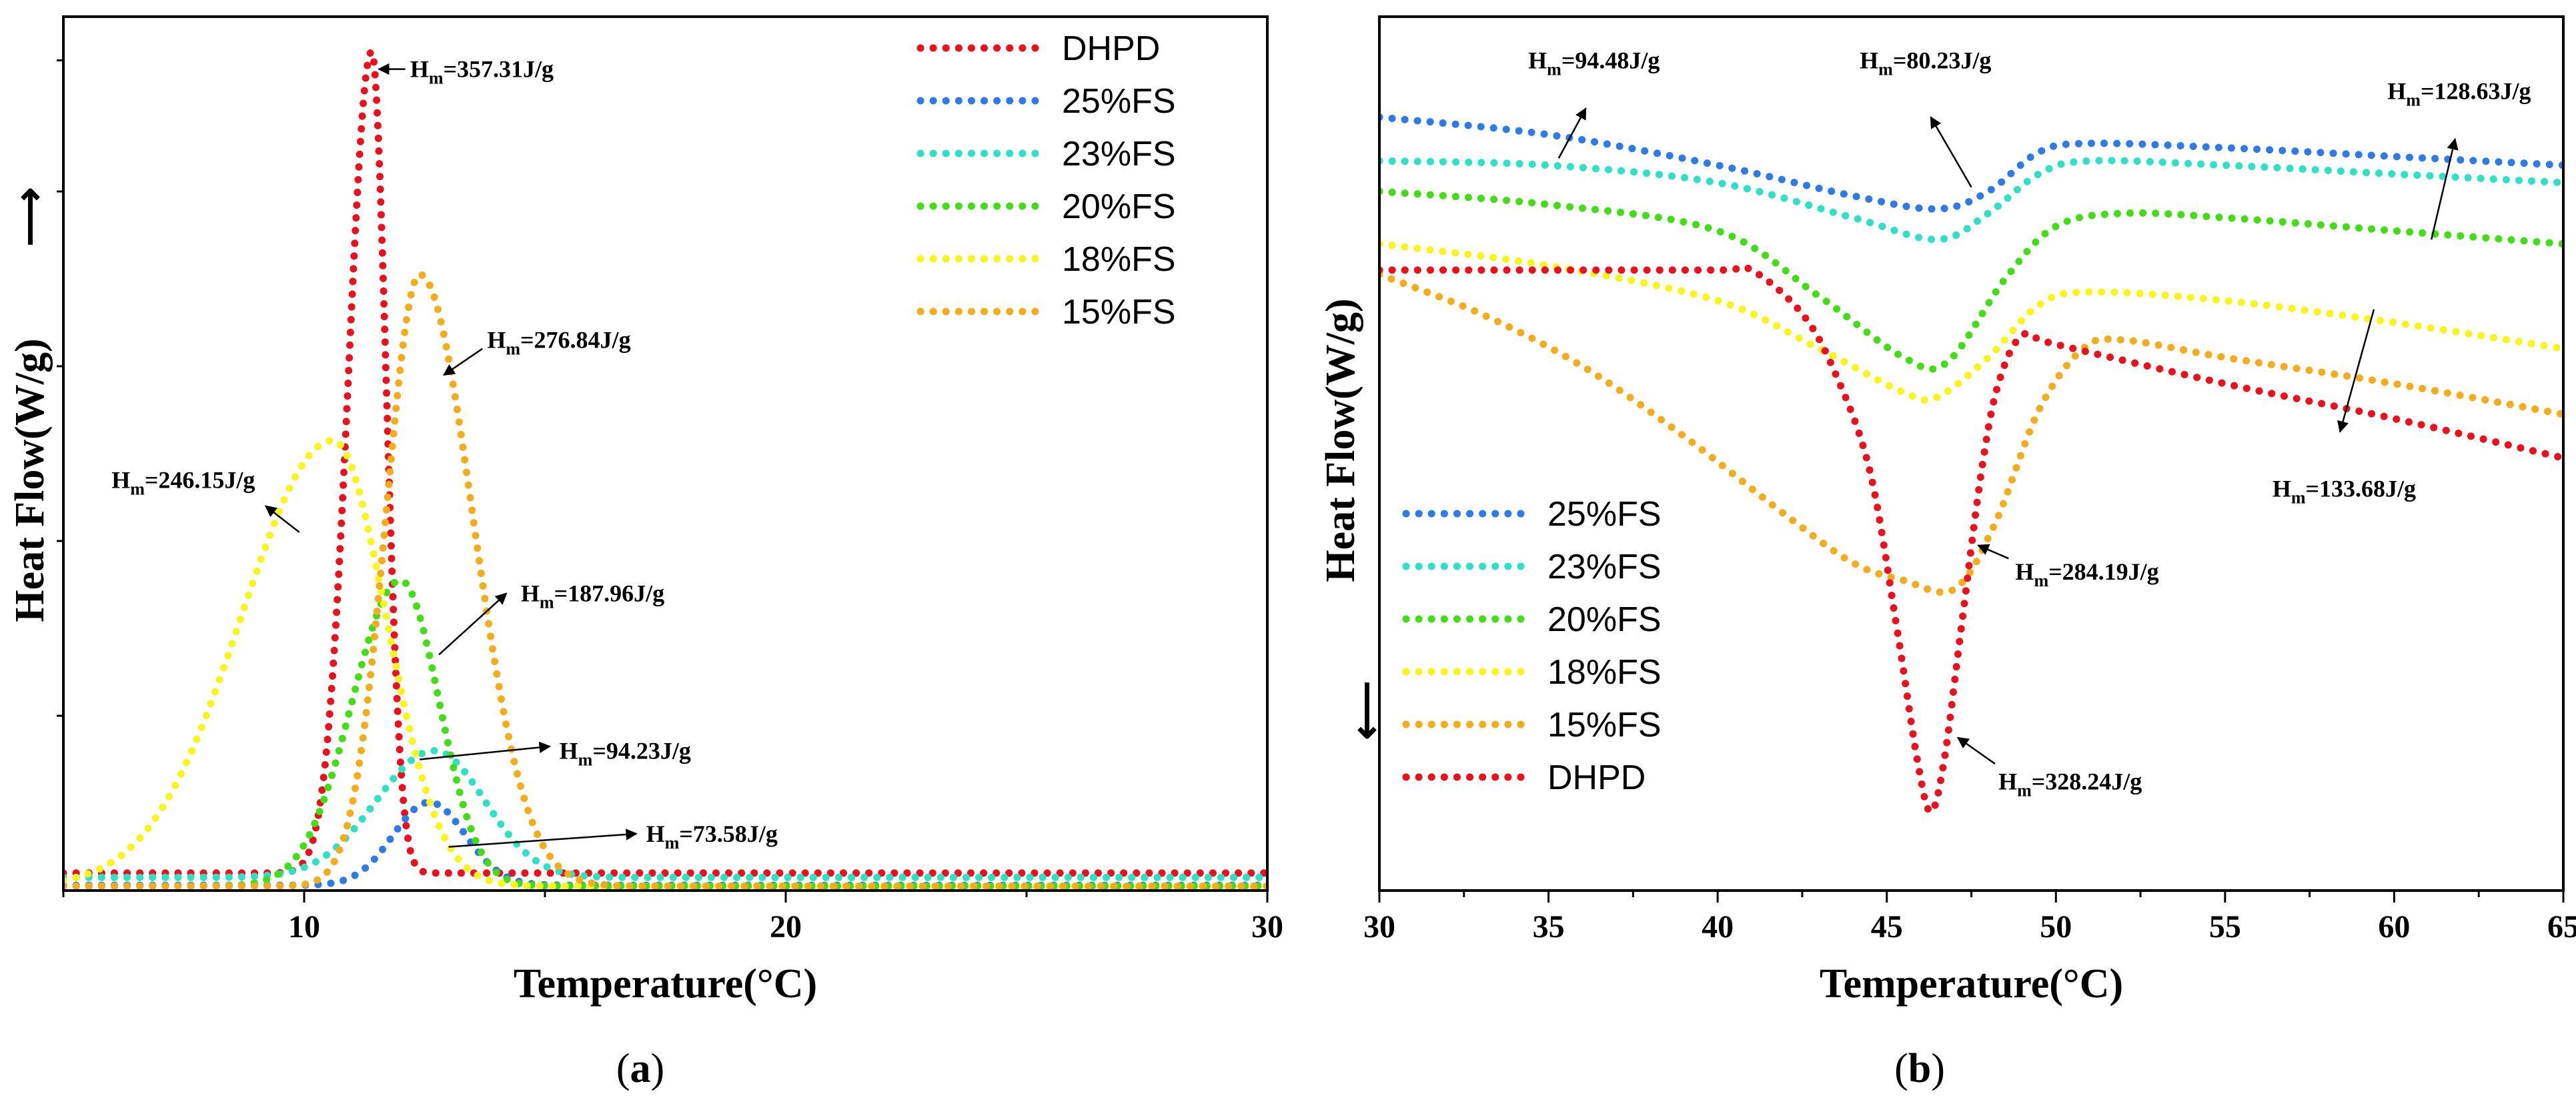 This screenshot has height=1098, width=2576. I want to click on series-line-25pctfs, so click(1971, 163).